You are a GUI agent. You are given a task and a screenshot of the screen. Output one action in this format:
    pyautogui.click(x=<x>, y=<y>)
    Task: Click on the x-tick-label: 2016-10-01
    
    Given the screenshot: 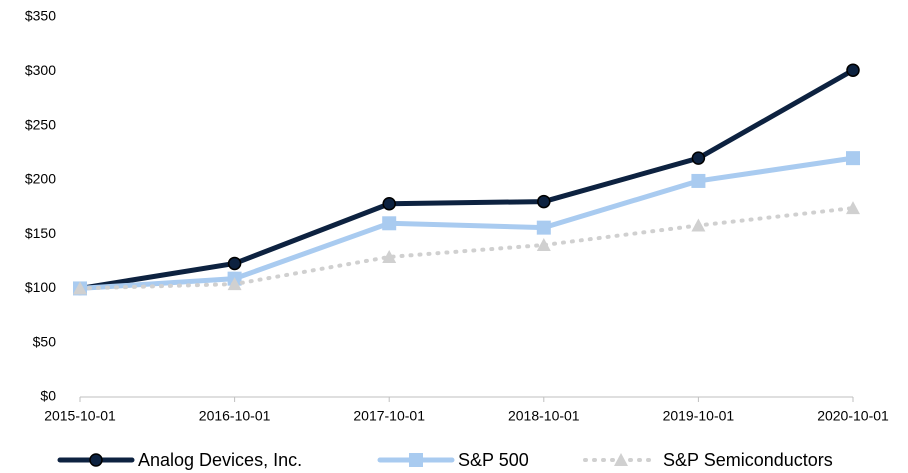 What is the action you would take?
    pyautogui.click(x=235, y=416)
    